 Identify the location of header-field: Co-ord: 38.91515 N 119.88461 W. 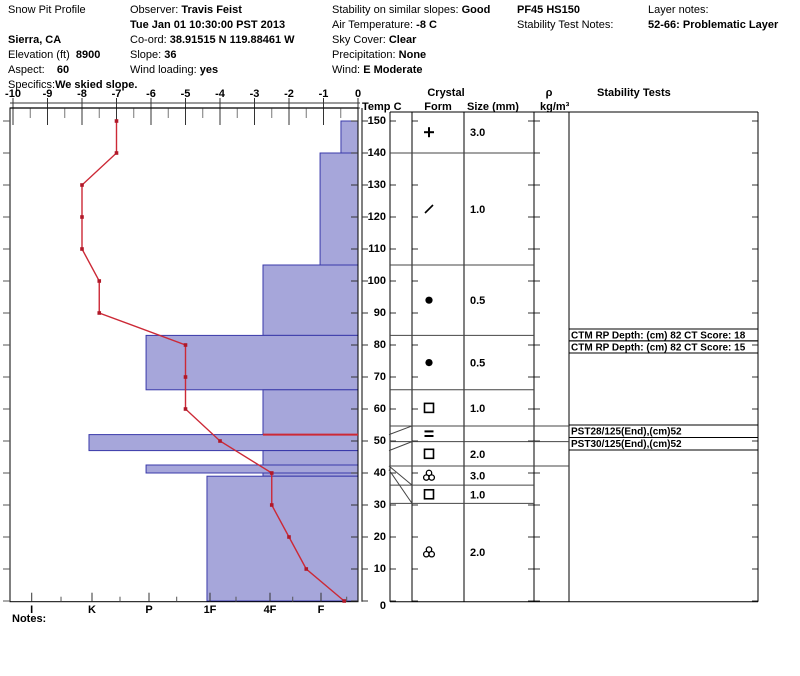
(212, 40).